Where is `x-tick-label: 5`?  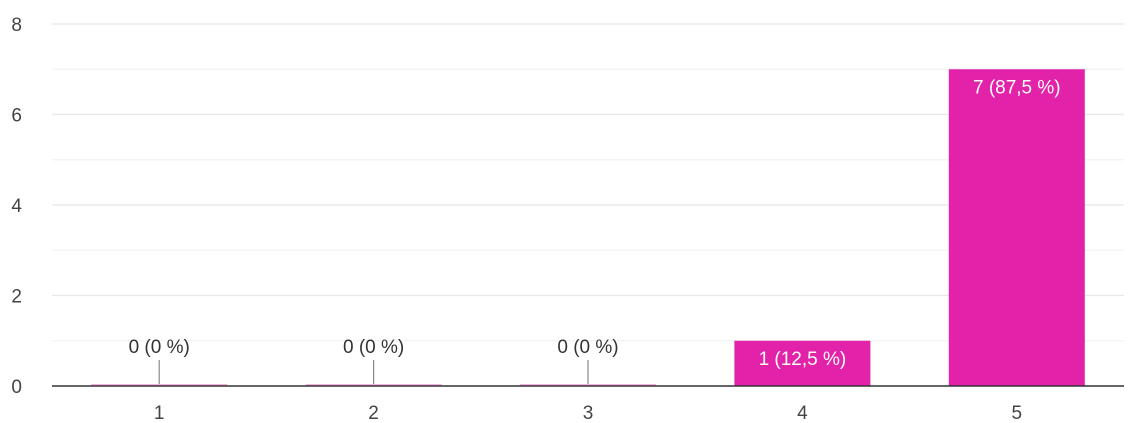
x-tick-label: 5 is located at coordinates (1017, 413).